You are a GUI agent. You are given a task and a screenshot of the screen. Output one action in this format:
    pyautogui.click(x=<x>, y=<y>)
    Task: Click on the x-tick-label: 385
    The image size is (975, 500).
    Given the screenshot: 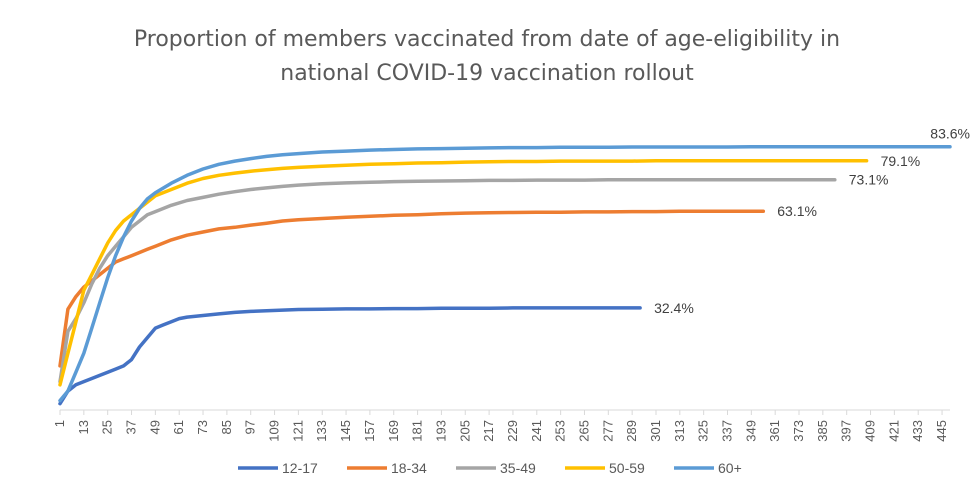 What is the action you would take?
    pyautogui.click(x=822, y=431)
    